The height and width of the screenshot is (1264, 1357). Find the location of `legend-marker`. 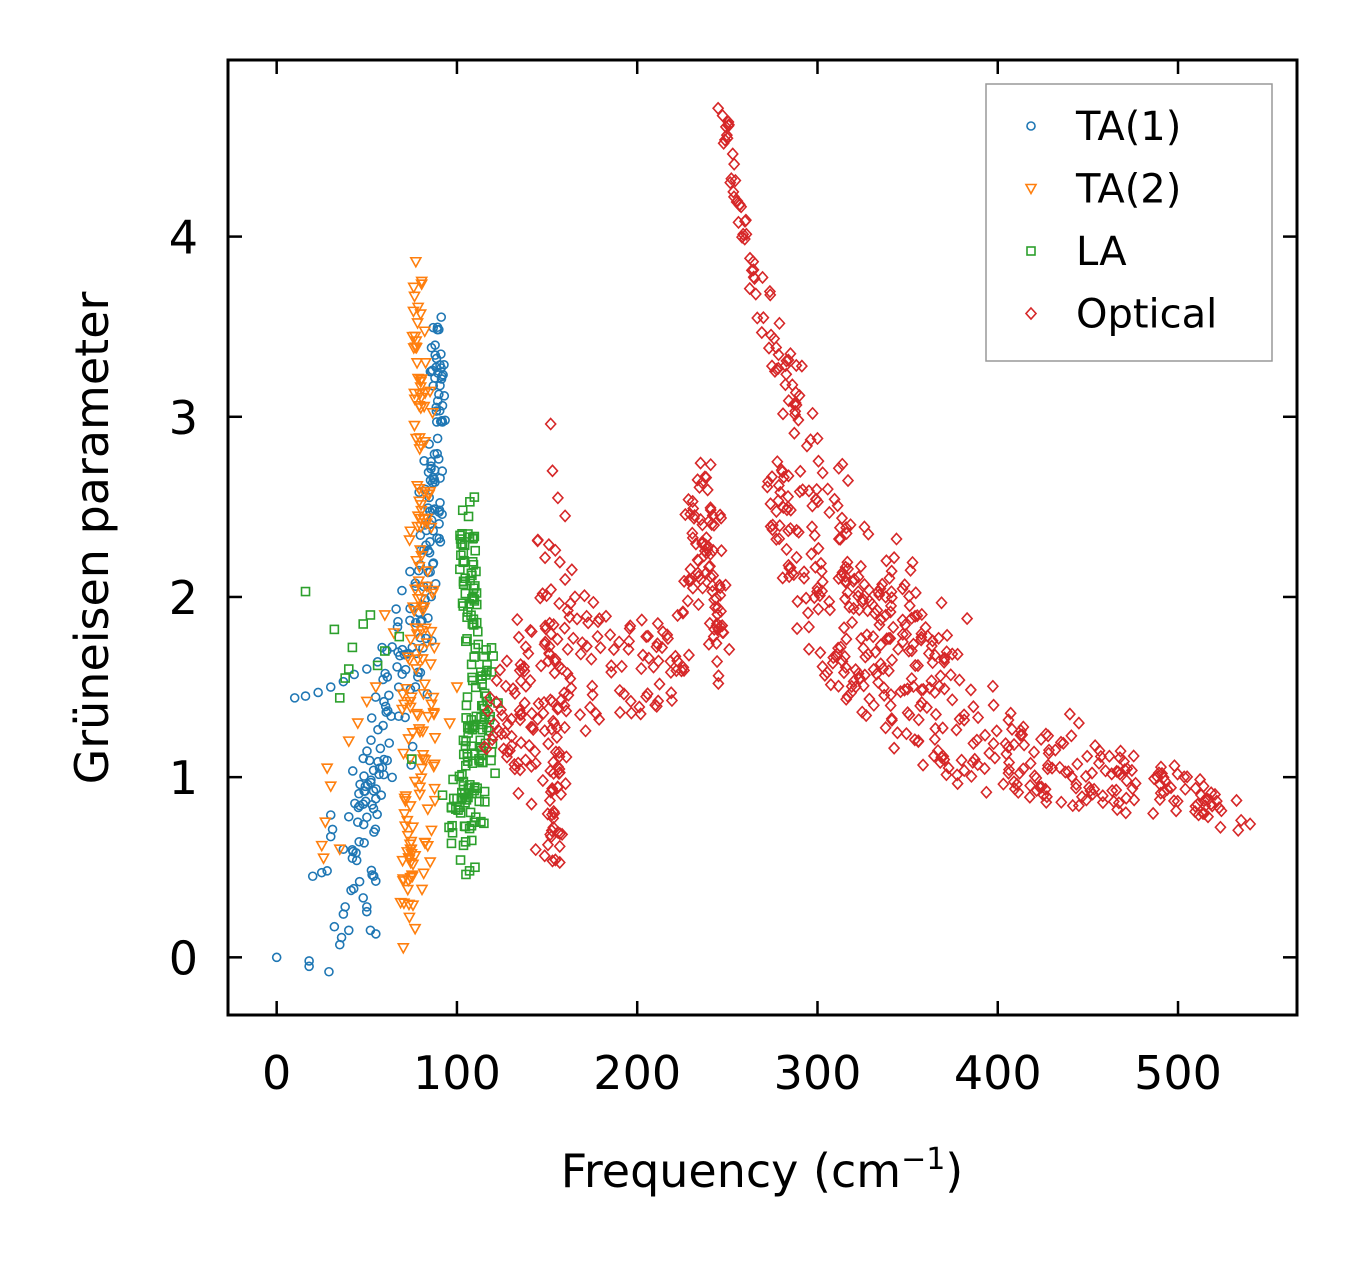

legend-marker is located at coordinates (1031, 189).